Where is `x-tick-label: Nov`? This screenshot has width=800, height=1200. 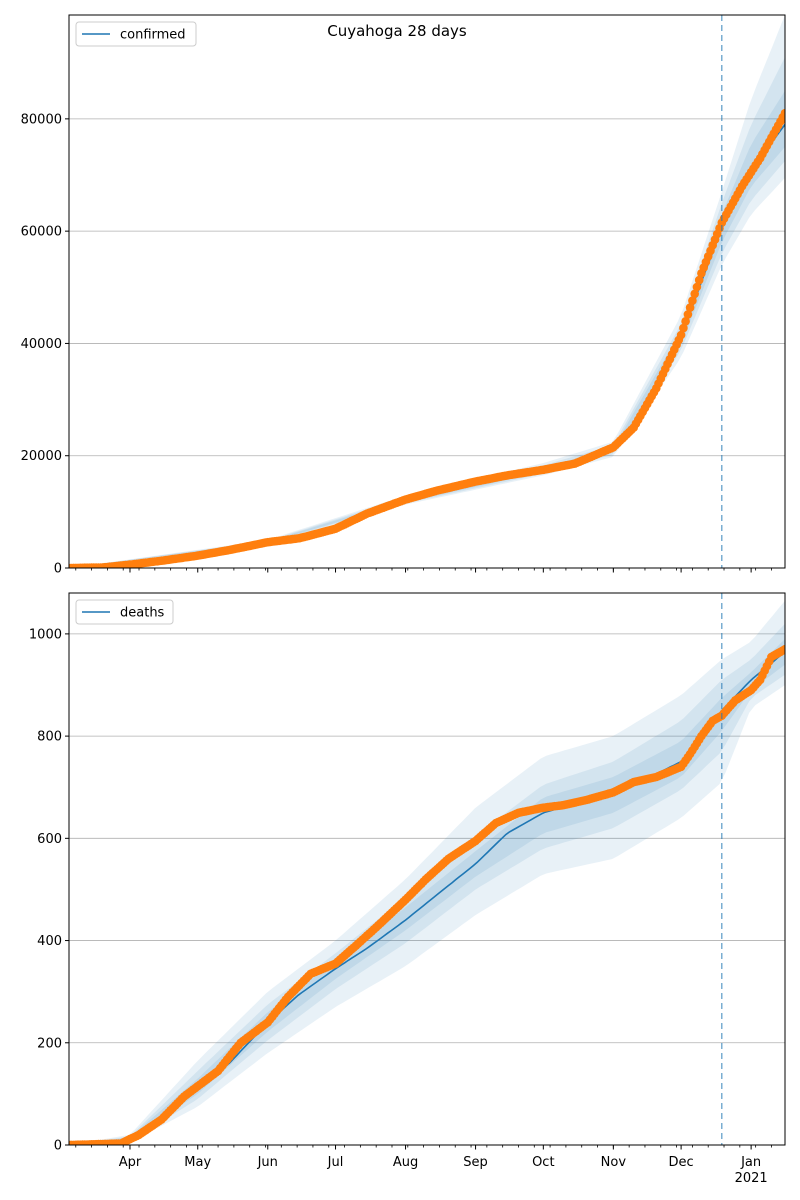 x-tick-label: Nov is located at coordinates (614, 1162).